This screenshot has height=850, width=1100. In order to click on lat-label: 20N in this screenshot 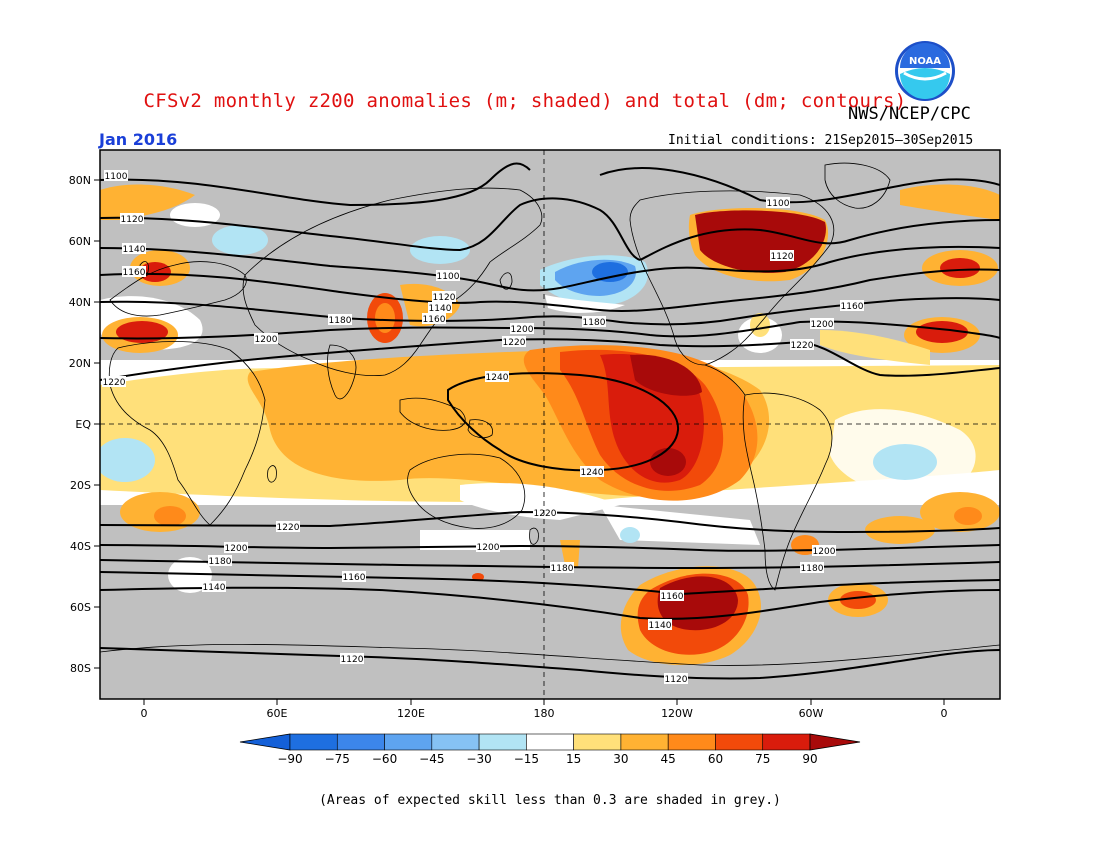, I will do `click(80, 363)`.